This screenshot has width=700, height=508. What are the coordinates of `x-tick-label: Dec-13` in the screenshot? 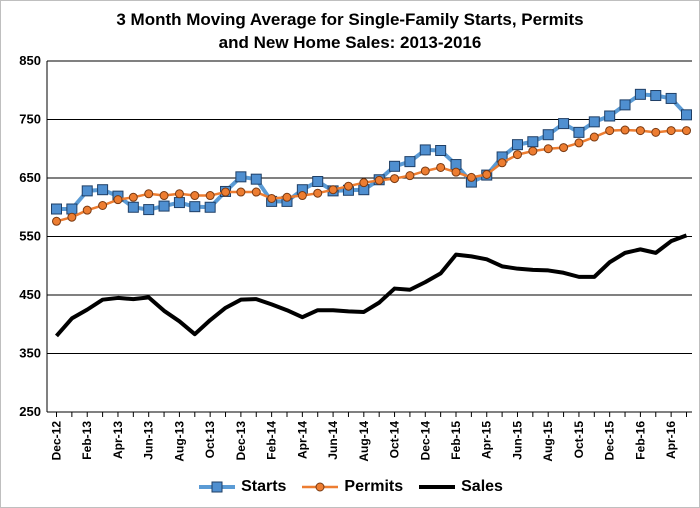 It's located at (241, 441).